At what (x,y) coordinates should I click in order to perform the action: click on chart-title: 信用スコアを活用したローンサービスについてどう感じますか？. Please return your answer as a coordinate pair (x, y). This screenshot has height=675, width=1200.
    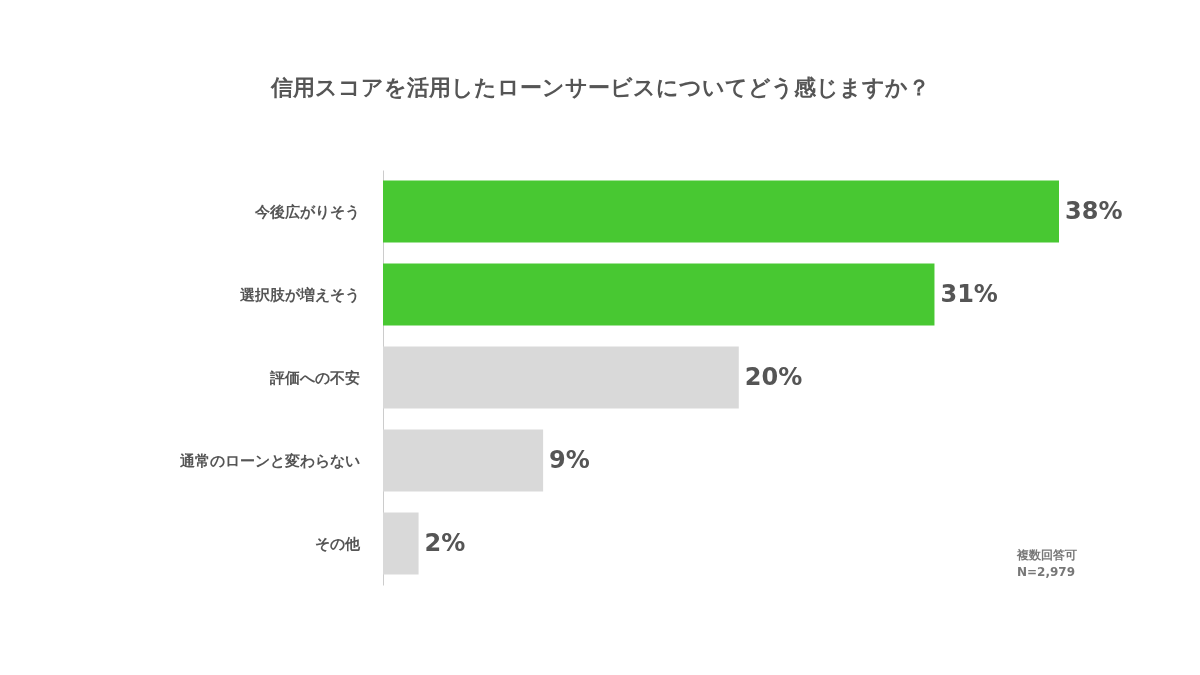
    Looking at the image, I should click on (599, 87).